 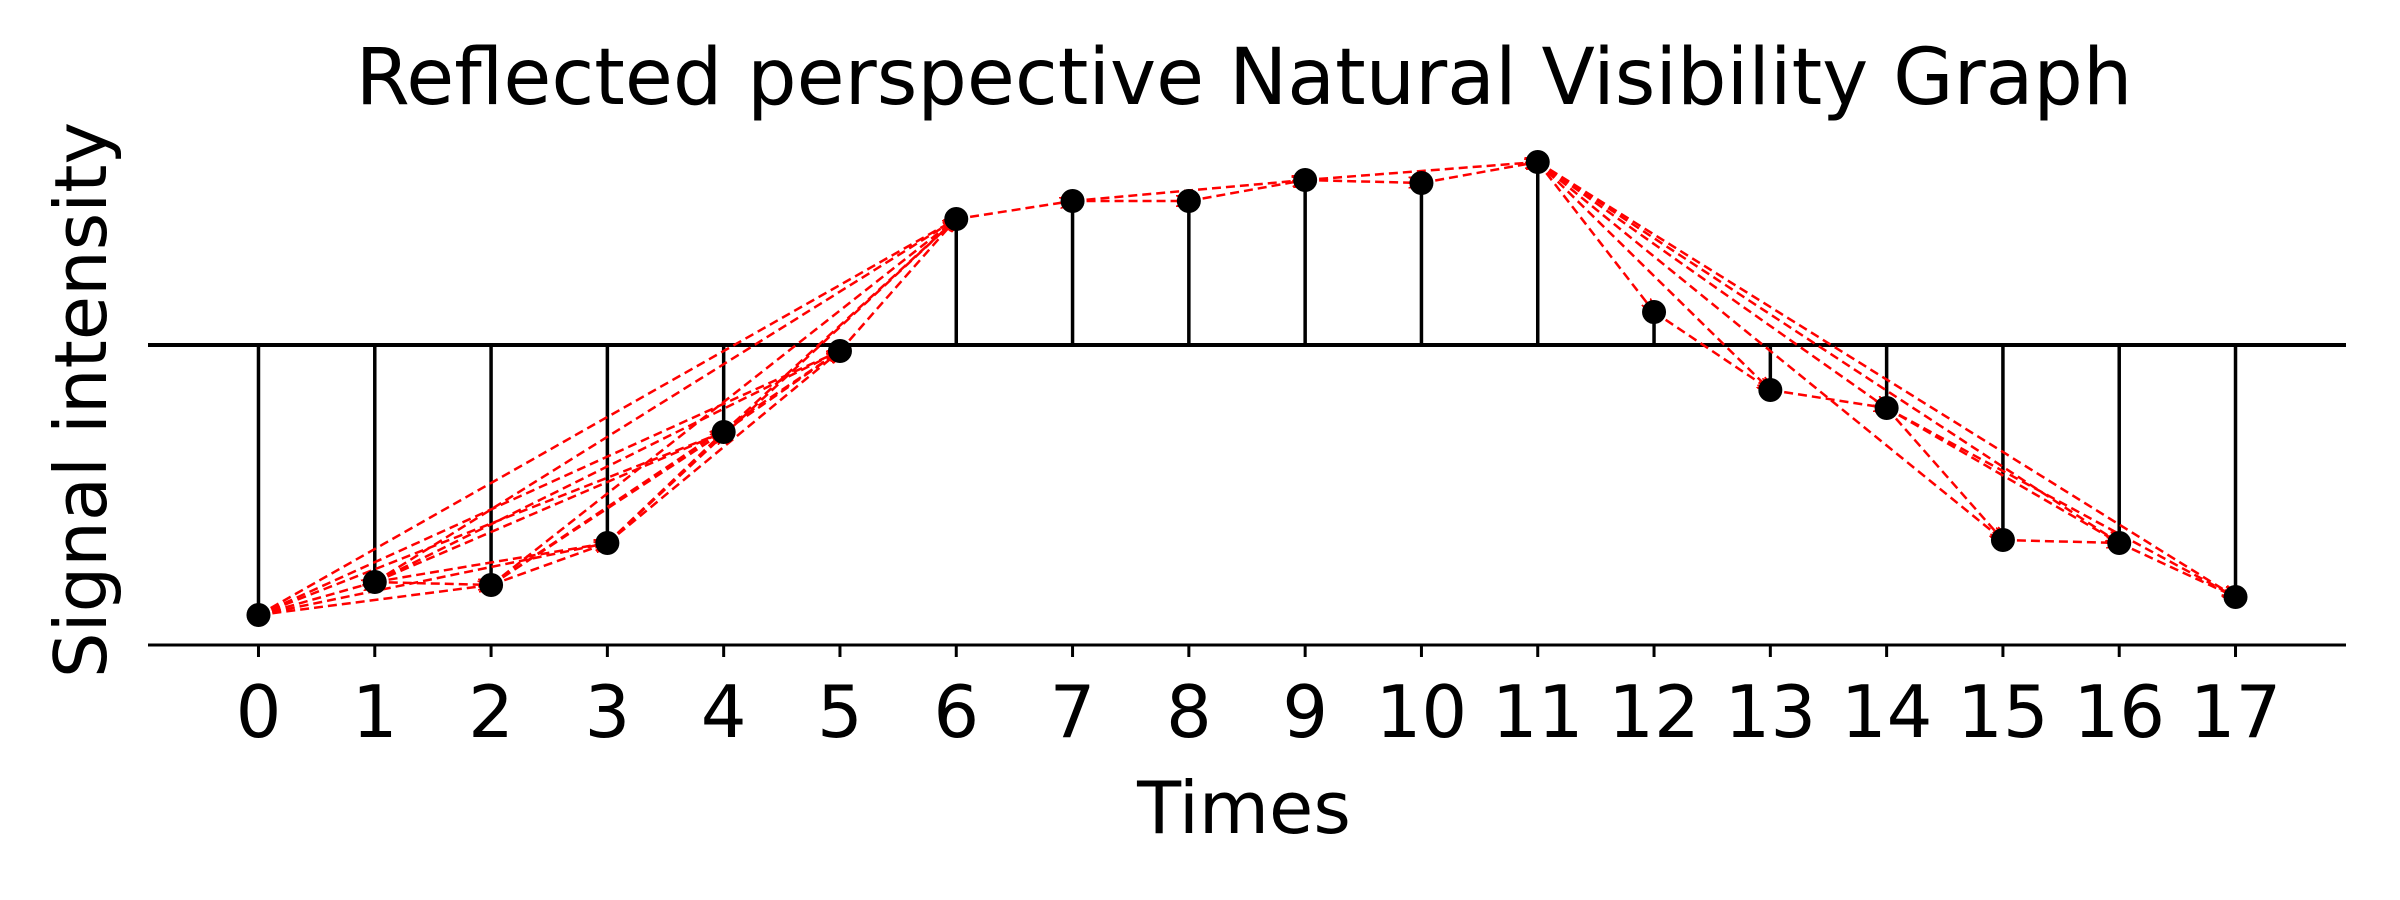 I want to click on x-tick-label: 10, so click(x=1422, y=712).